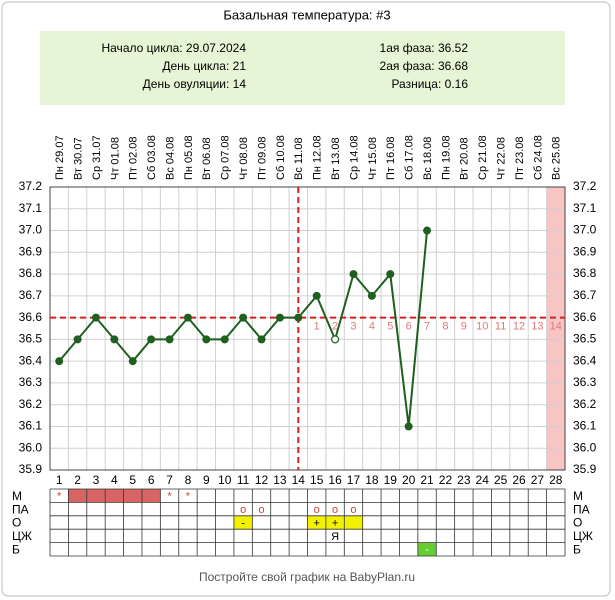  Describe the element at coordinates (134, 158) in the screenshot. I see `date-label: Пт 02.08` at that location.